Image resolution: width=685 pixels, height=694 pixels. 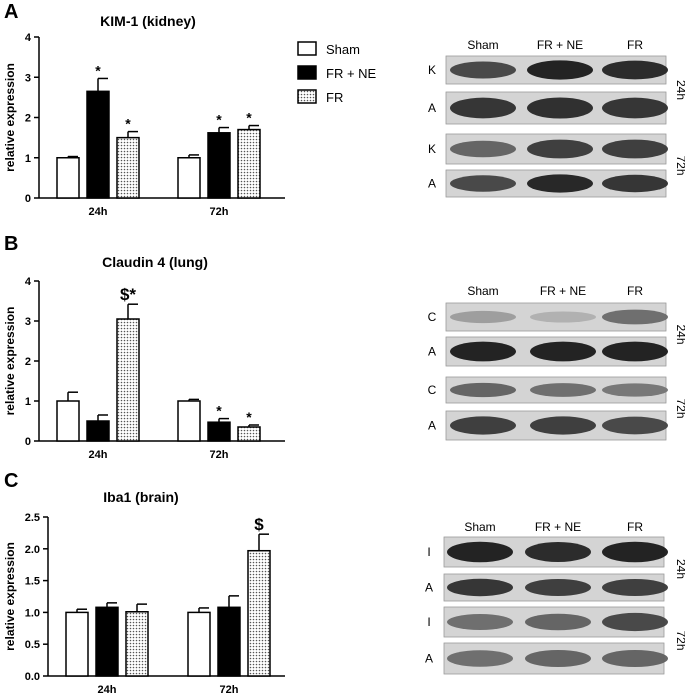 I want to click on y-tick-label: 0.5, so click(x=32, y=645).